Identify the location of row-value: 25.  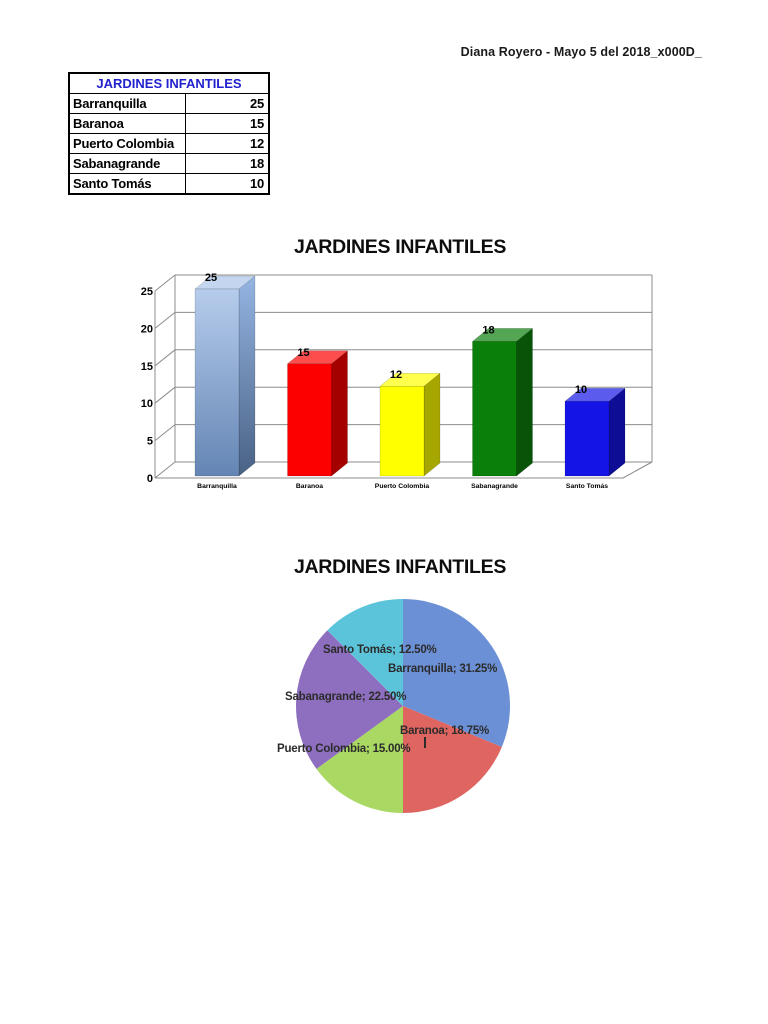
(256, 103).